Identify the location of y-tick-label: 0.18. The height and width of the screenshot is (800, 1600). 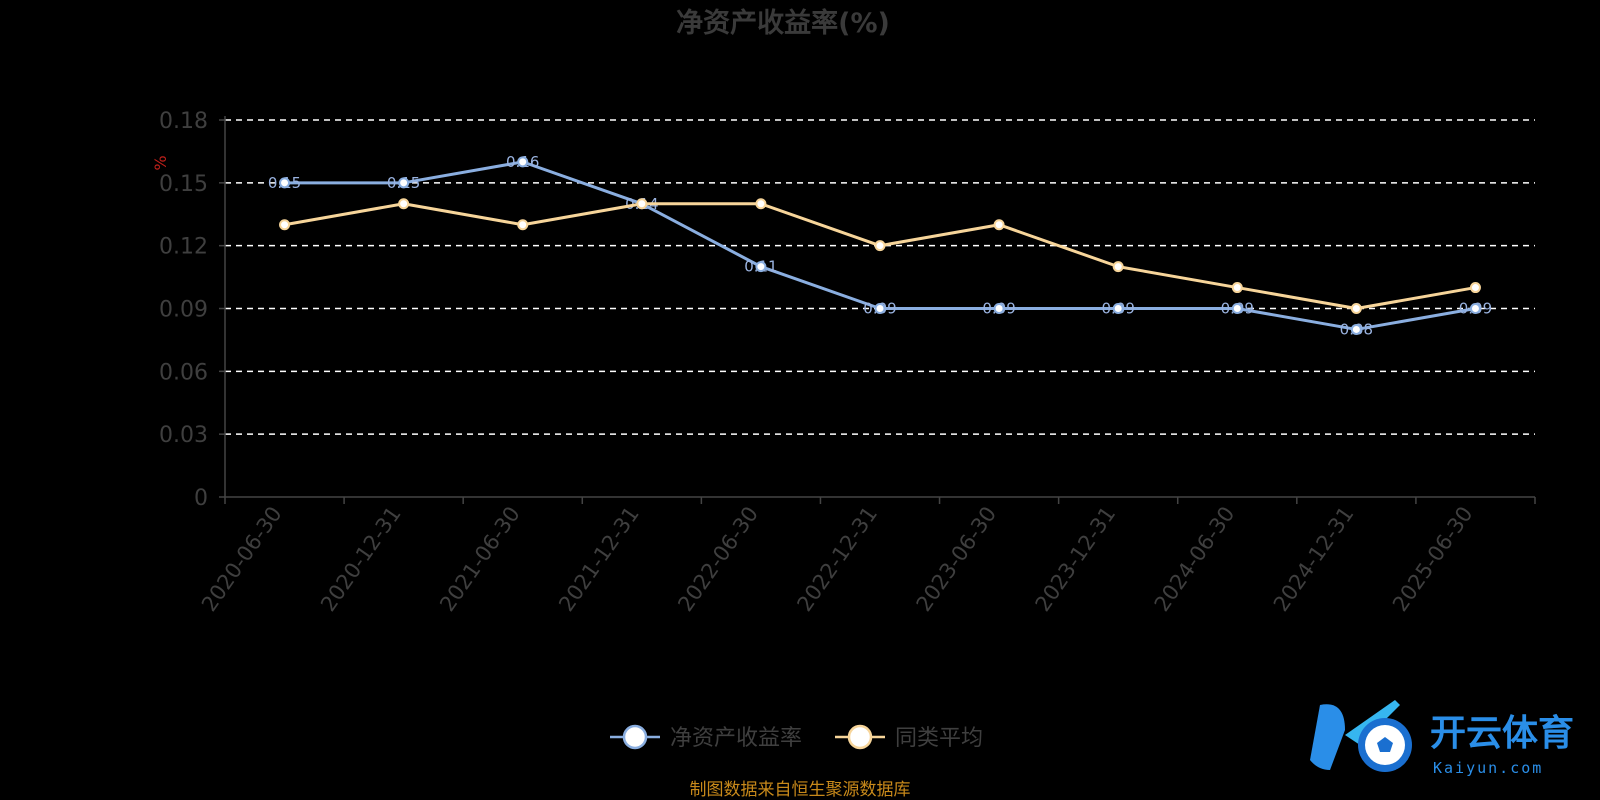
(183, 121).